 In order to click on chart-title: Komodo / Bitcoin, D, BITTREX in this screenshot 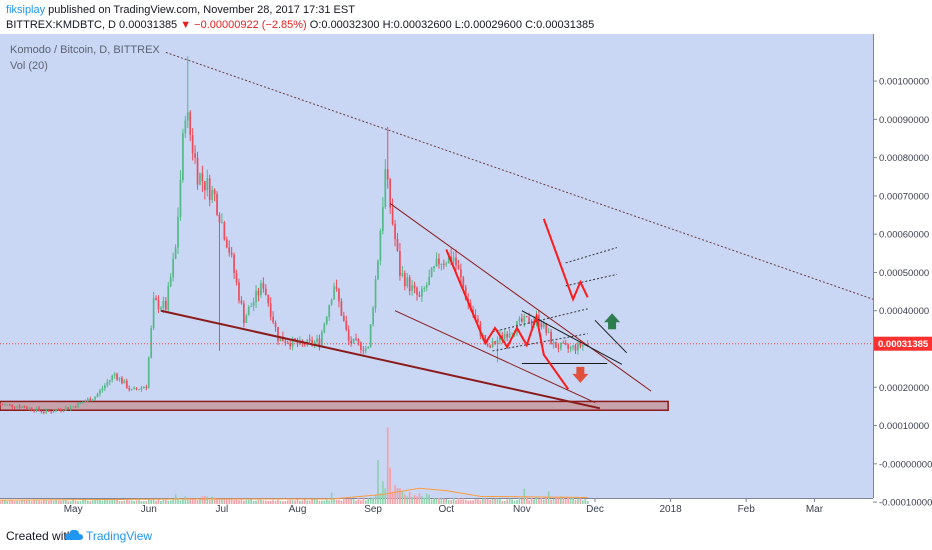, I will do `click(85, 50)`.